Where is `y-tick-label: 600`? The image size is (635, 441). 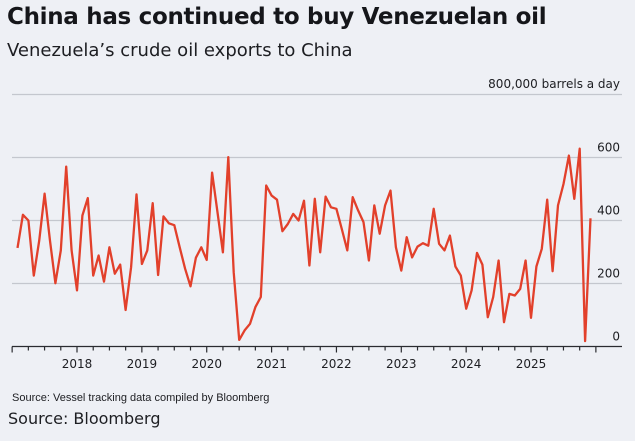 y-tick-label: 600 is located at coordinates (608, 148).